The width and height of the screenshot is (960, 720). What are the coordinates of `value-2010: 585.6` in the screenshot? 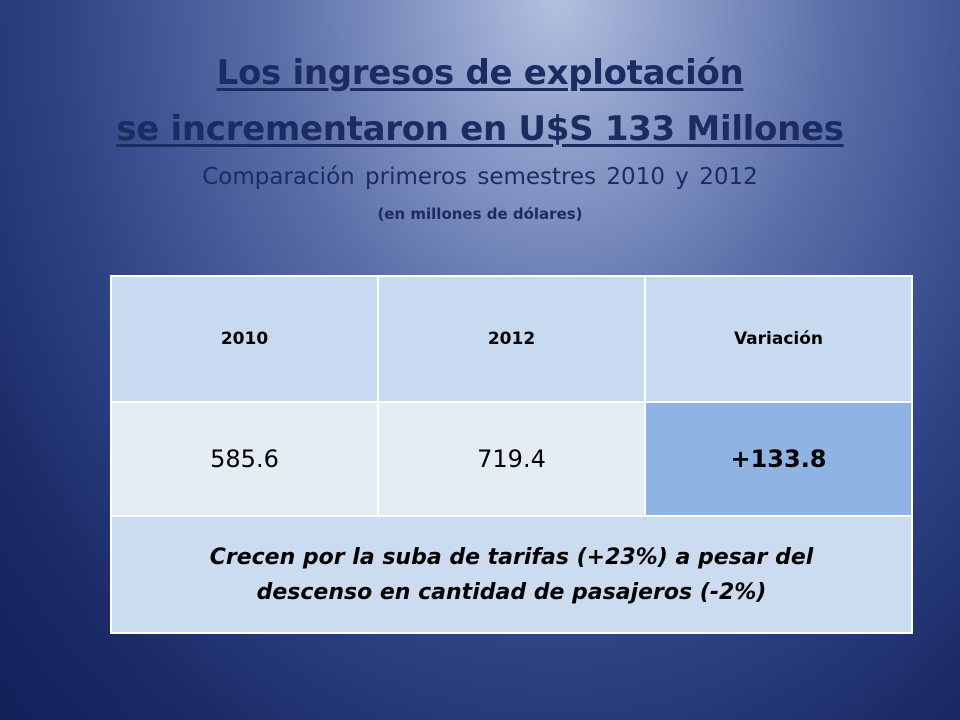 It's located at (244, 459).